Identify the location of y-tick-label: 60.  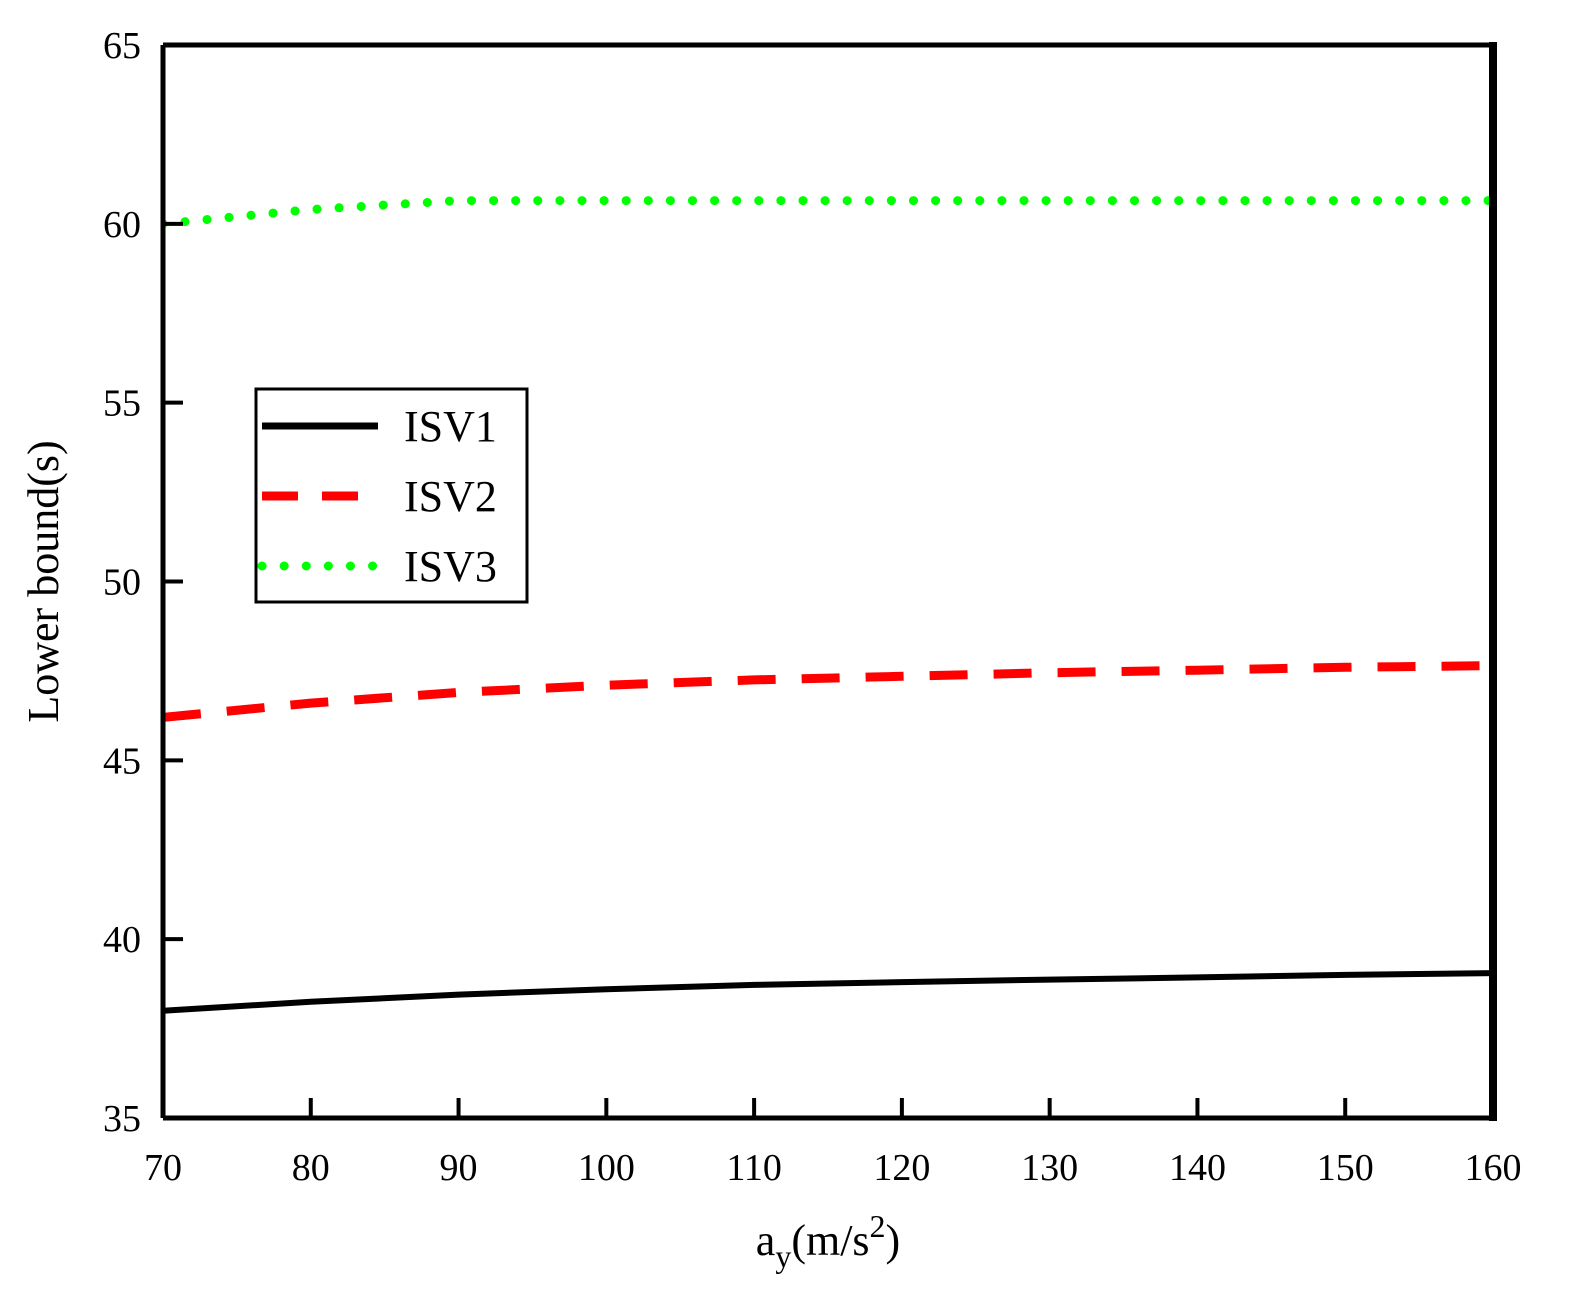
(122, 225).